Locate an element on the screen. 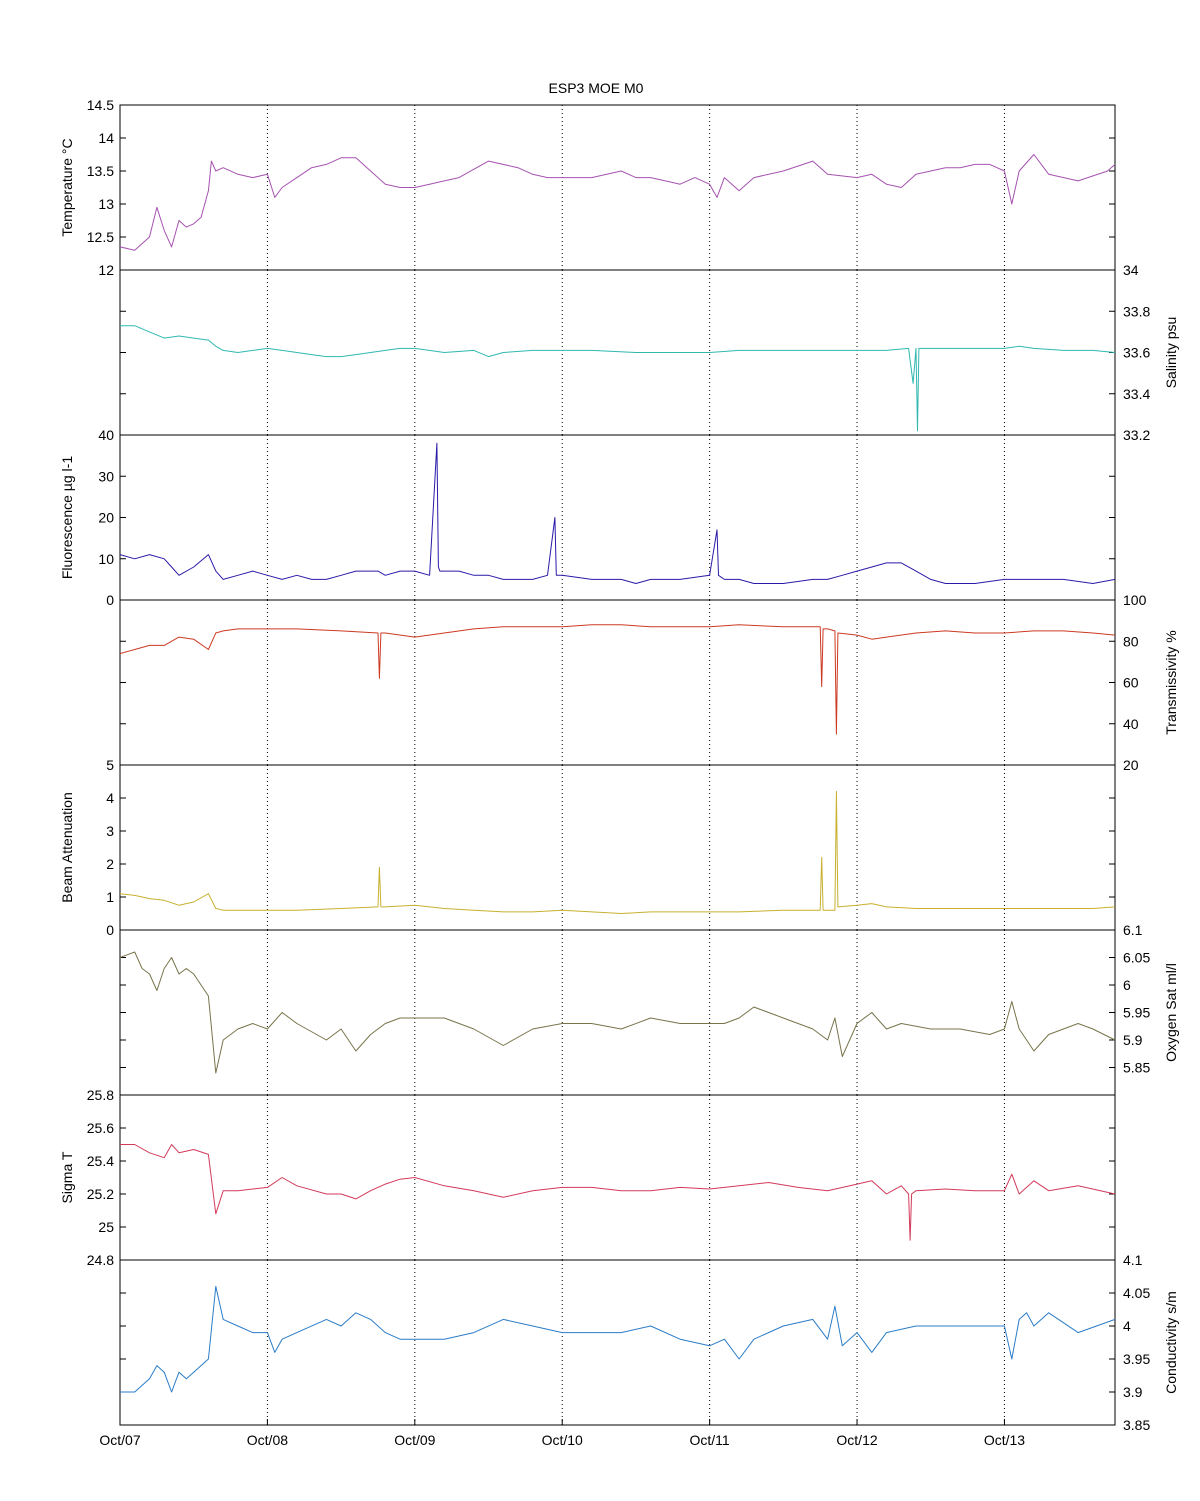  y-tick-label: 5.9 is located at coordinates (1133, 1040).